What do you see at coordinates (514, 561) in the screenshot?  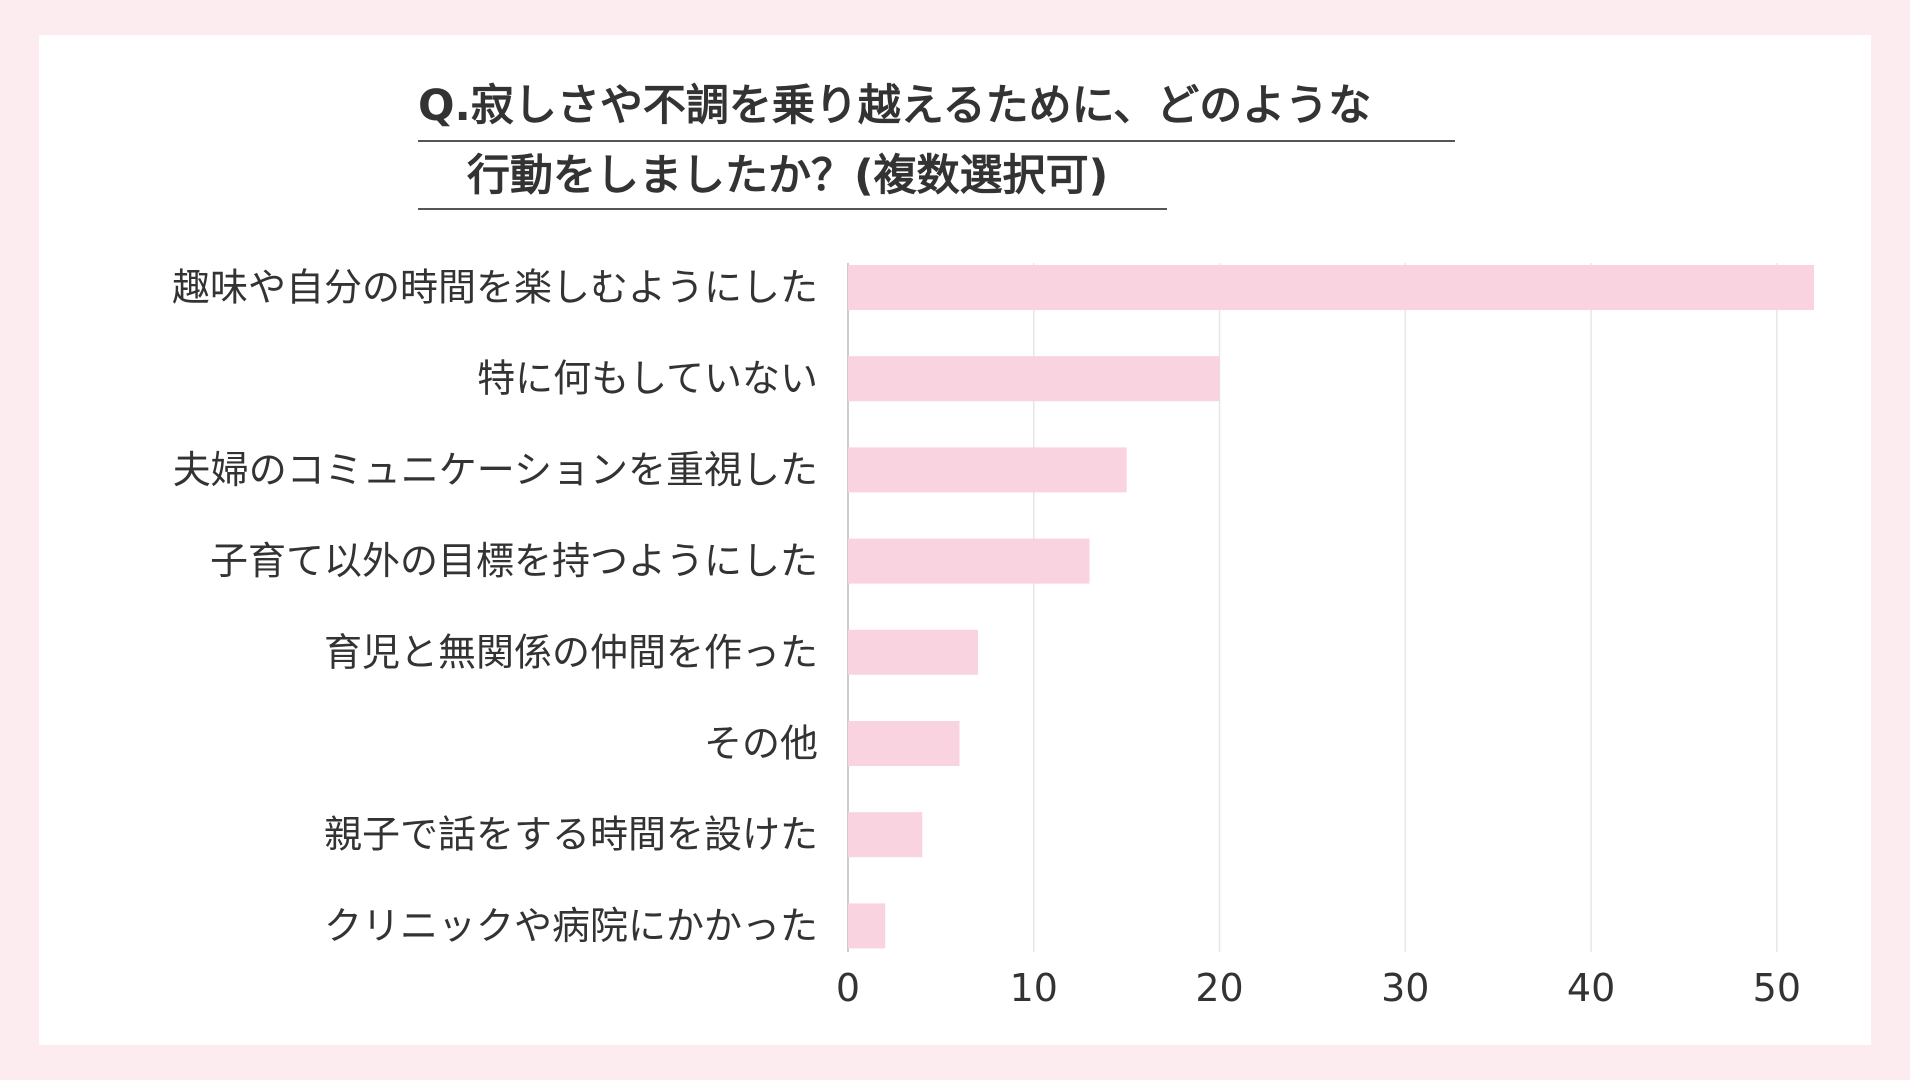 I see `category-label-4: 子育て以外の目標を持つようにした` at bounding box center [514, 561].